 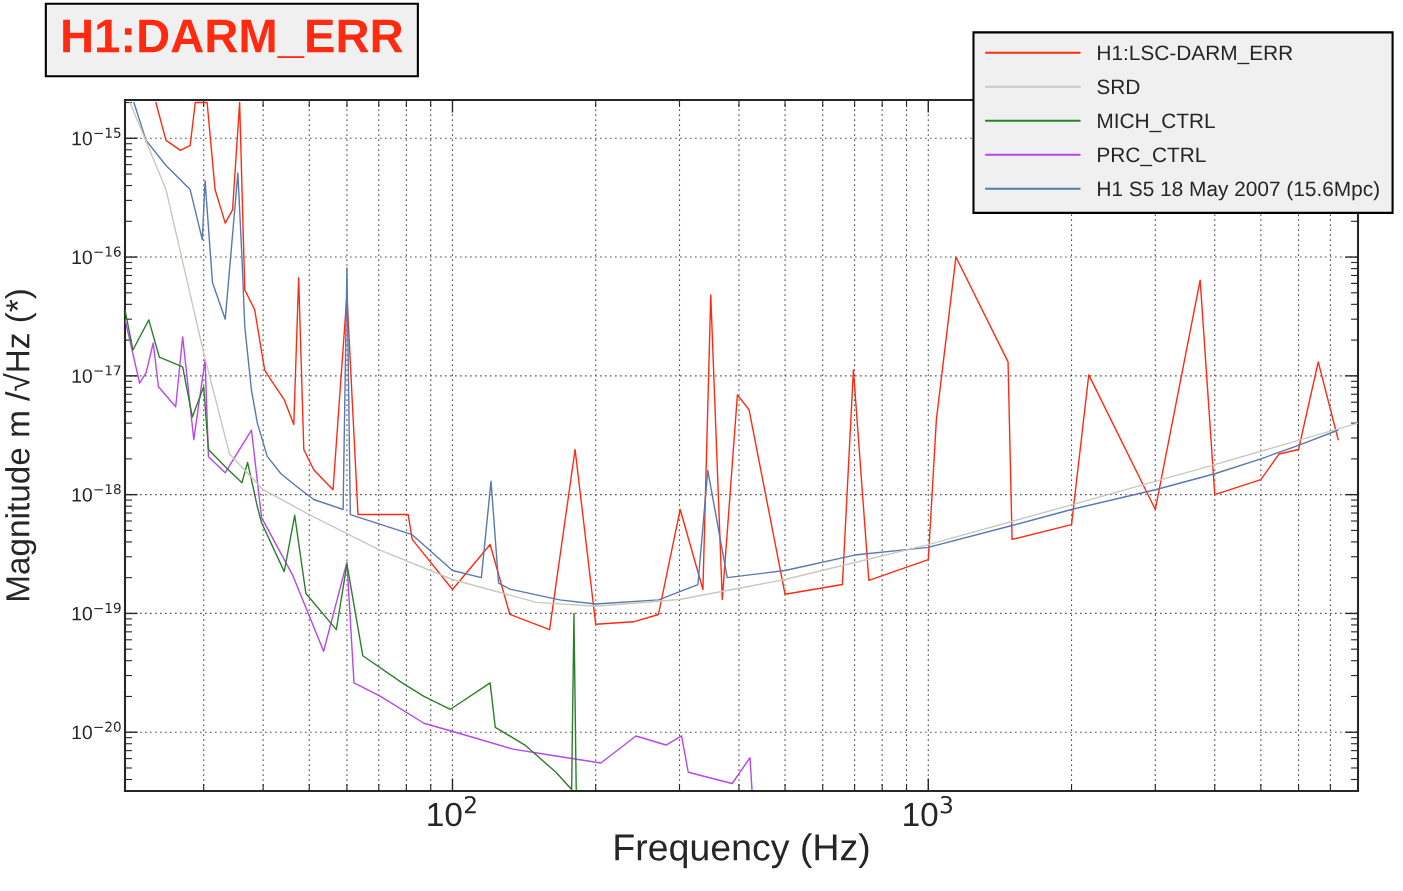 I want to click on legend-label: MICH_CTRL, so click(x=1156, y=123).